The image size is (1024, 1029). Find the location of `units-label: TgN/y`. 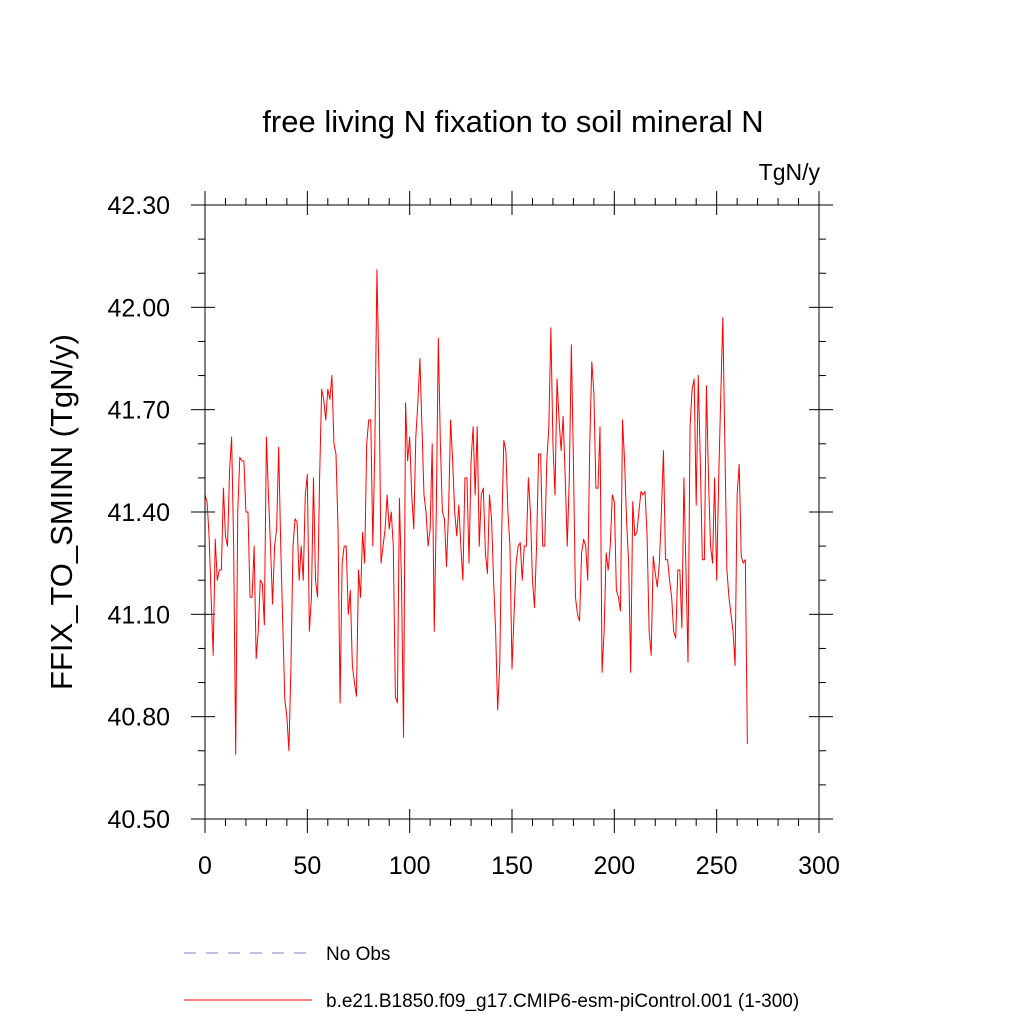

units-label: TgN/y is located at coordinates (790, 172).